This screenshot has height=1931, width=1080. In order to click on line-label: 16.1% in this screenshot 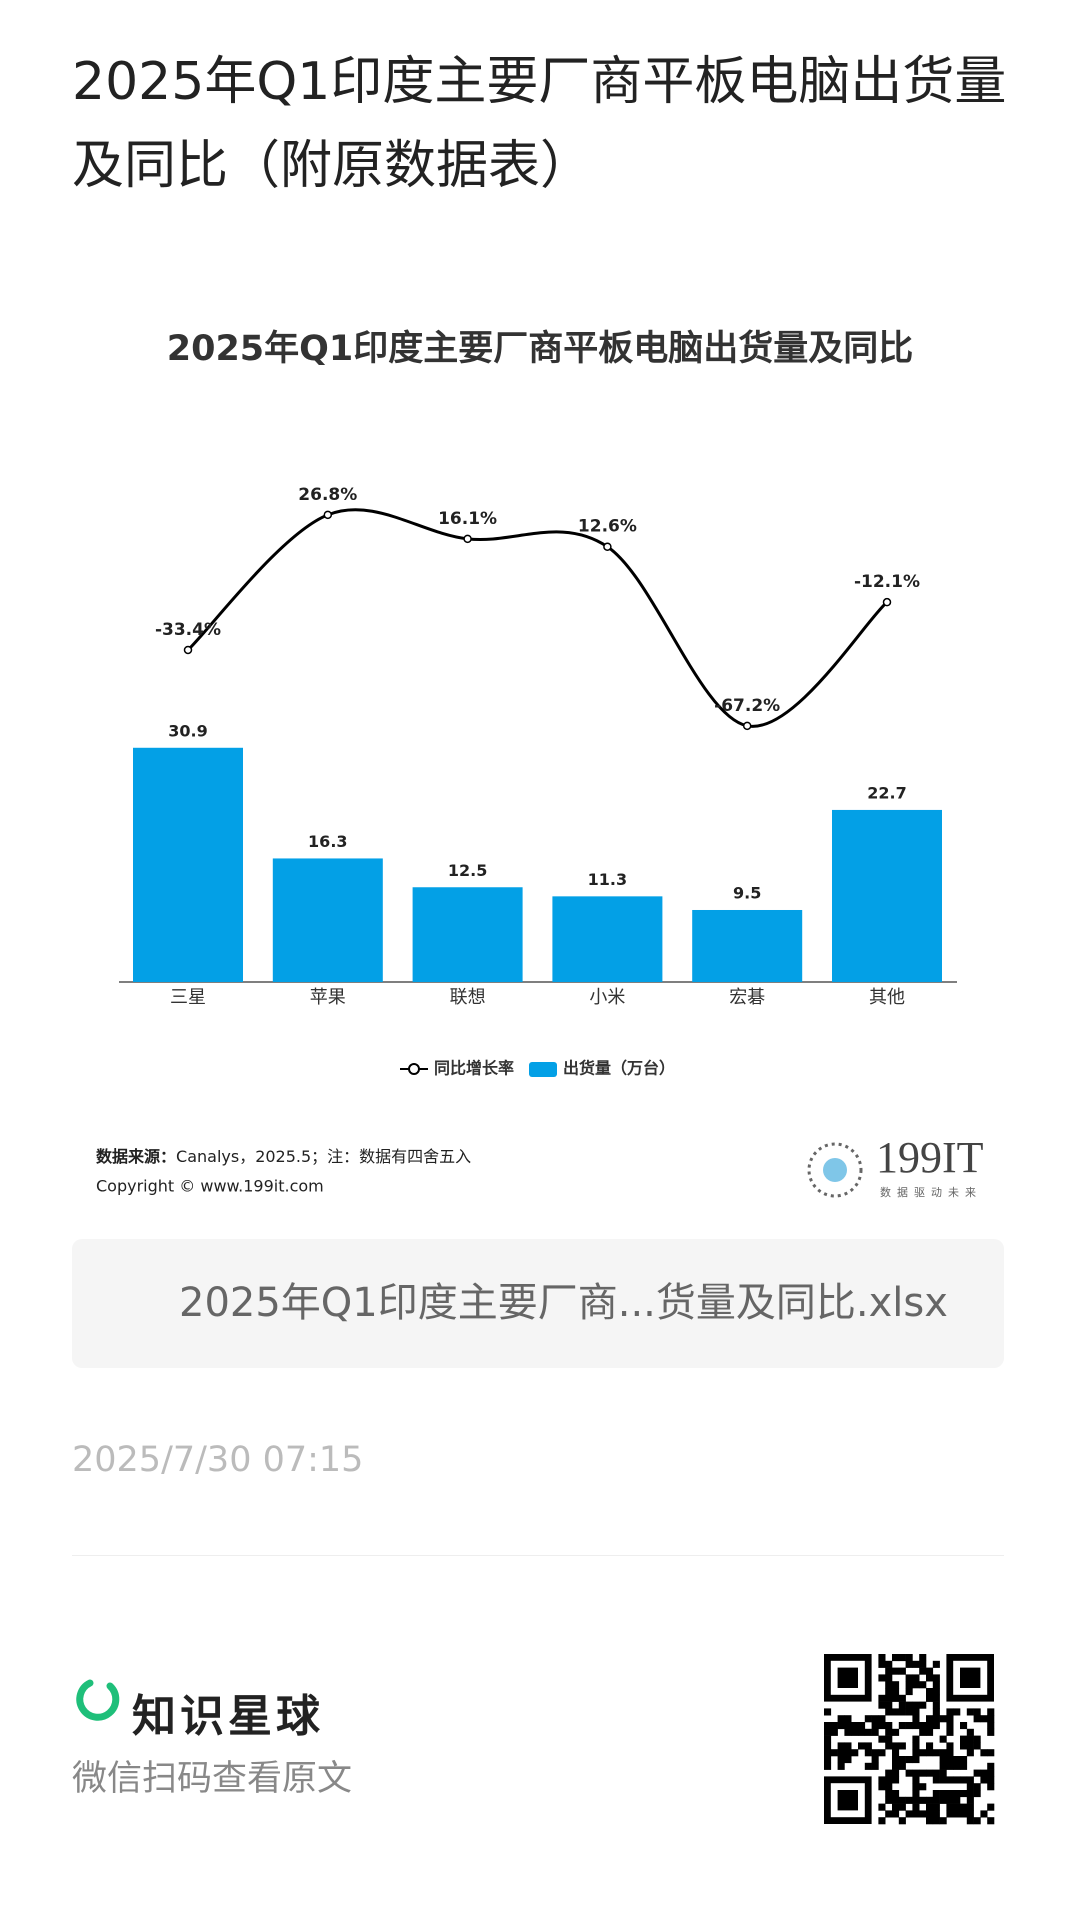, I will do `click(467, 519)`.